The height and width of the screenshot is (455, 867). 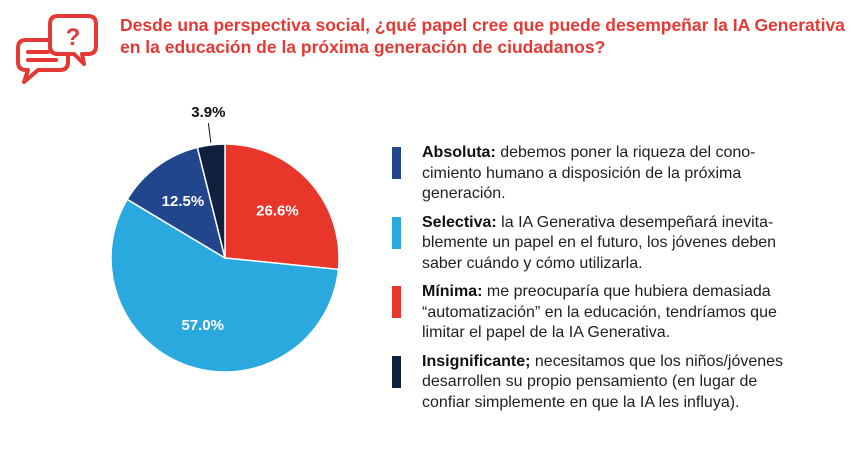 What do you see at coordinates (546, 332) in the screenshot?
I see `legend-desc-line: limitar el papel de la IA Generativa.` at bounding box center [546, 332].